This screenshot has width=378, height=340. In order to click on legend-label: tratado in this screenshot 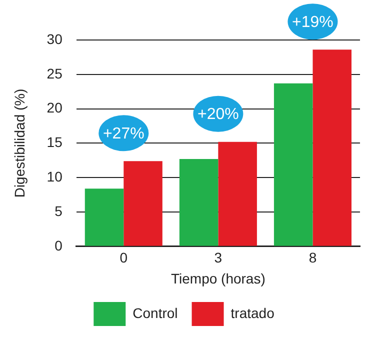, I will do `click(252, 312)`.